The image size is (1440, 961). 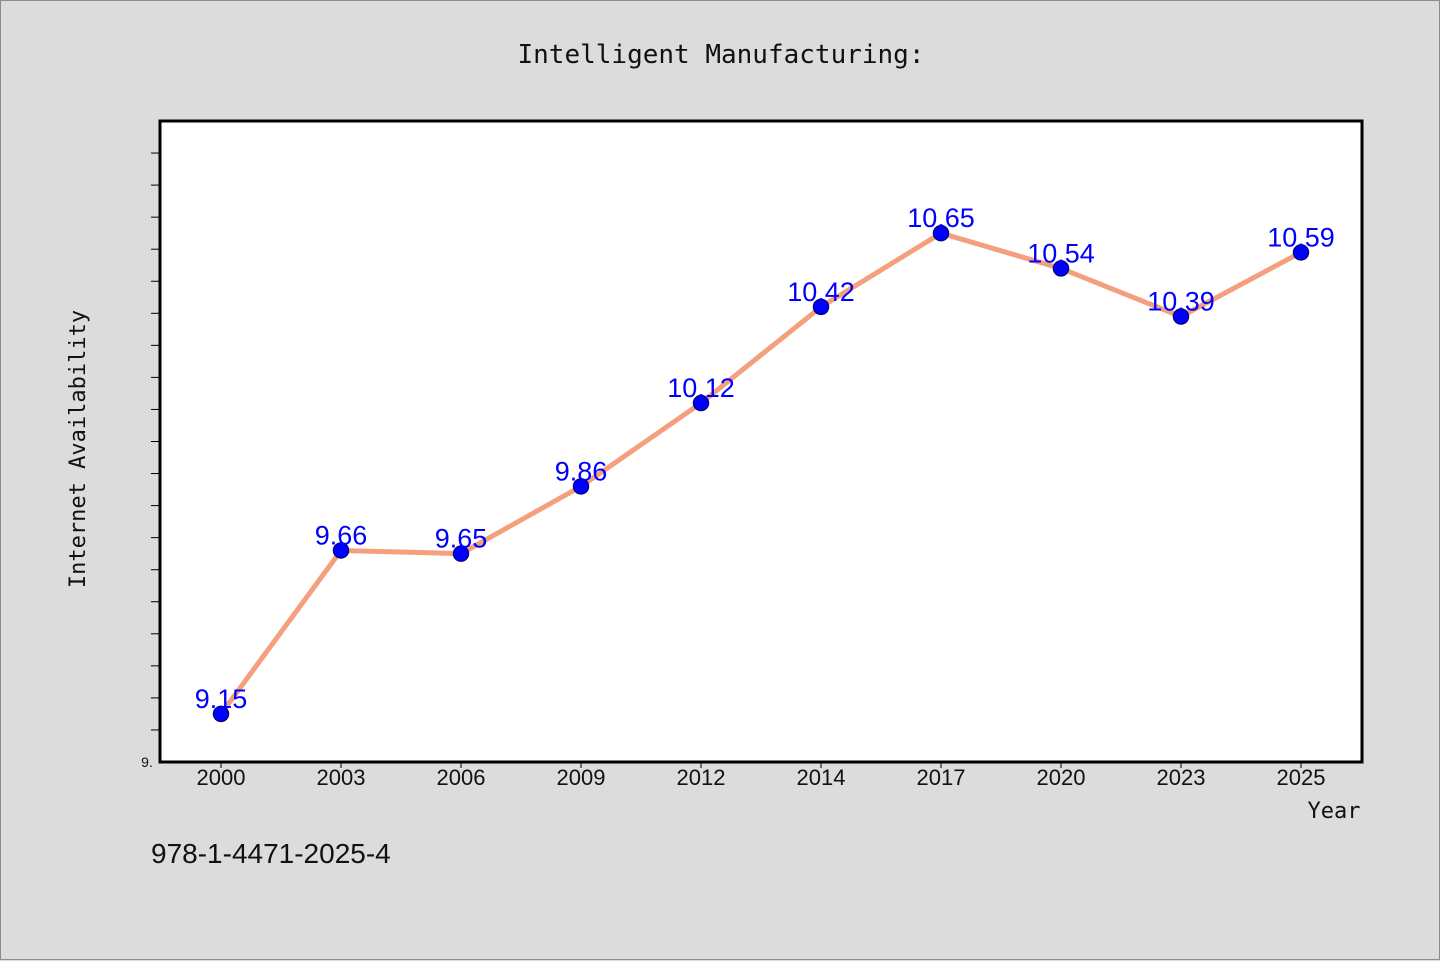 What do you see at coordinates (221, 777) in the screenshot?
I see `x-tick-label: 2000` at bounding box center [221, 777].